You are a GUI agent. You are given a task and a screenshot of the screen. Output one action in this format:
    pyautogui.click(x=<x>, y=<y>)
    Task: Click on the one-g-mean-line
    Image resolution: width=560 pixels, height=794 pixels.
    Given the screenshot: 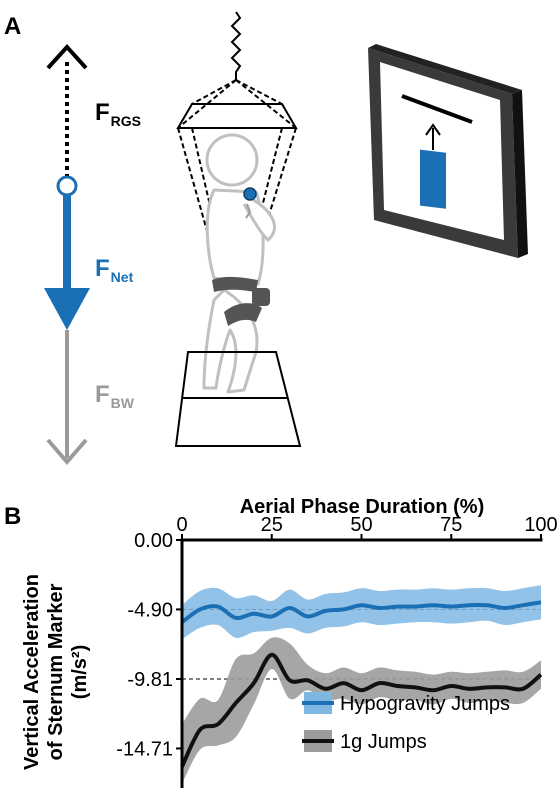 What is the action you would take?
    pyautogui.click(x=361, y=710)
    